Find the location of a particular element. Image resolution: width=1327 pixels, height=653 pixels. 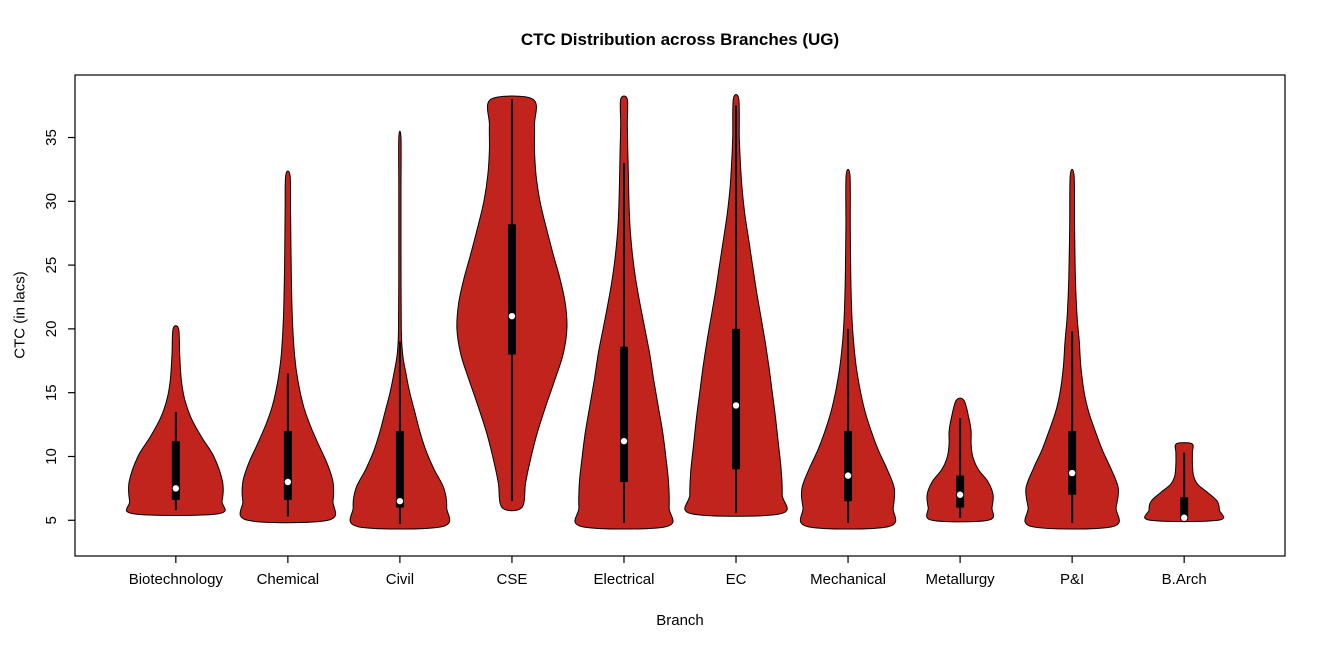

median-dot-metallurgy is located at coordinates (960, 494).